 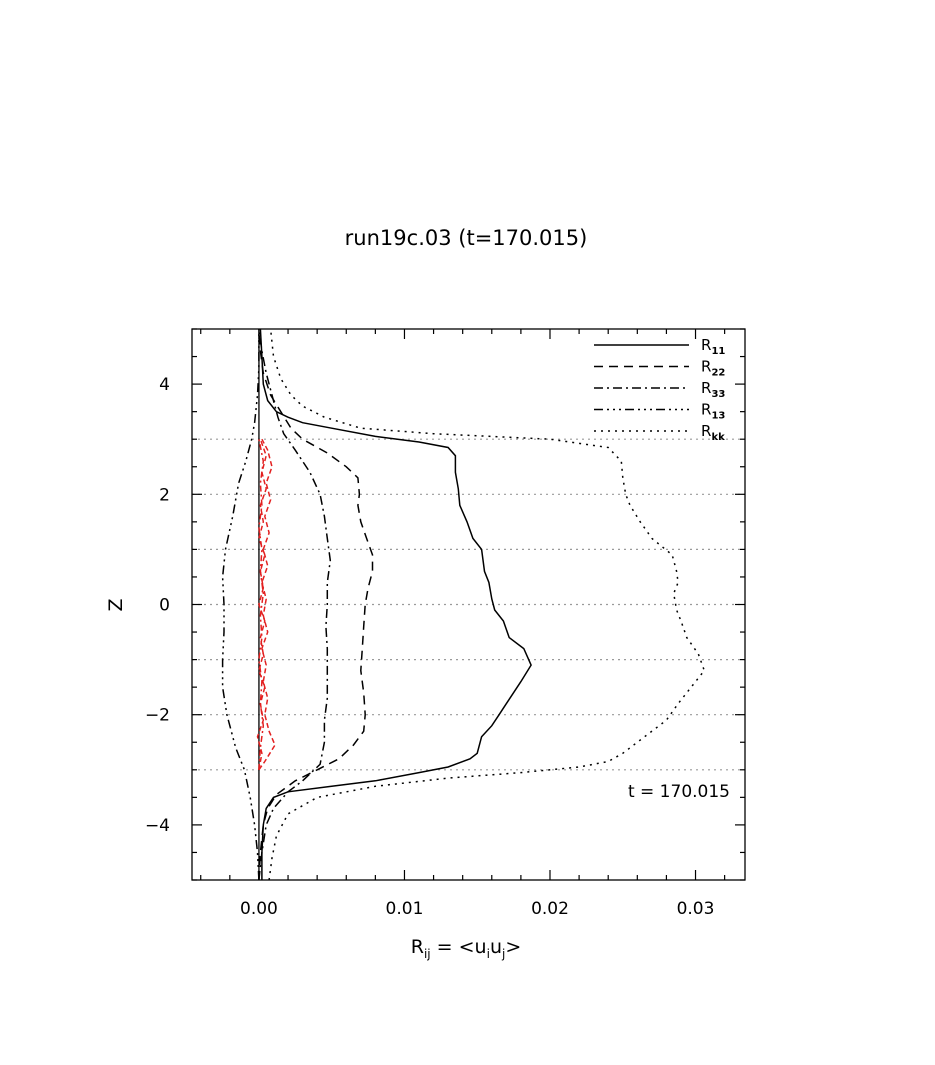 I want to click on x-tick-label: 0.00, so click(x=259, y=909).